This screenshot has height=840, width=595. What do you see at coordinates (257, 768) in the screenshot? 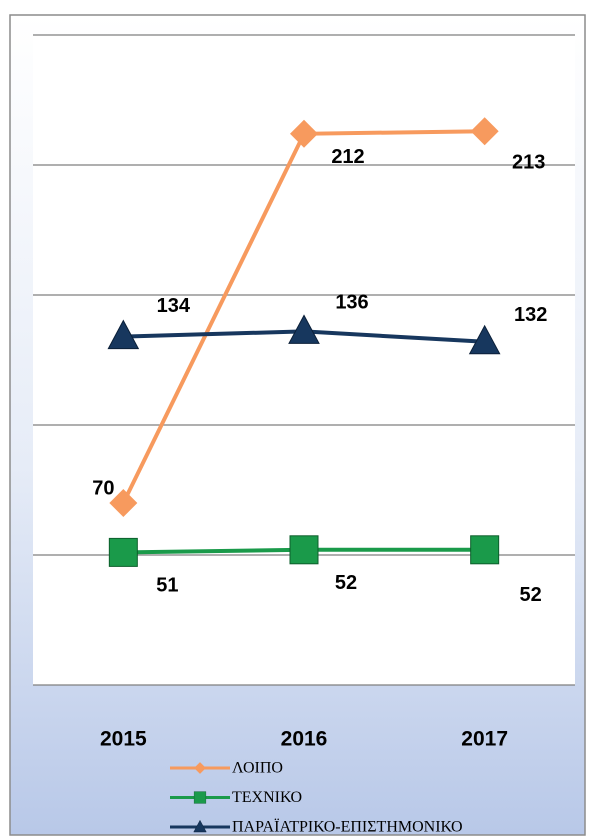
I see `legend-label: ΛΟΙΠΟ` at bounding box center [257, 768].